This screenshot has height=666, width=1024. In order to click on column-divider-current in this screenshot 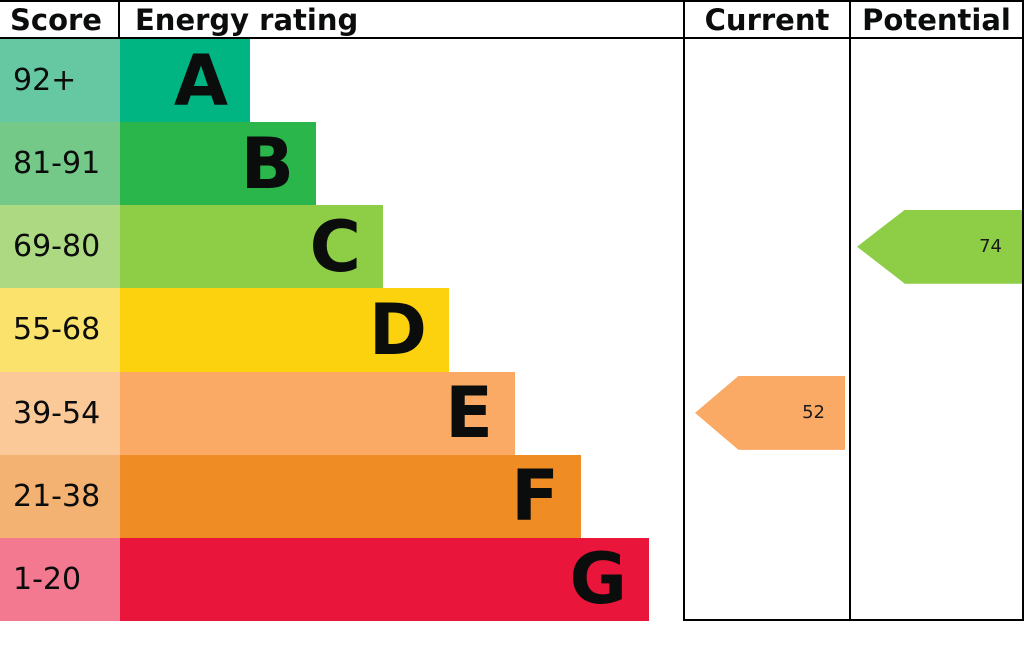, I will do `click(684, 310)`.